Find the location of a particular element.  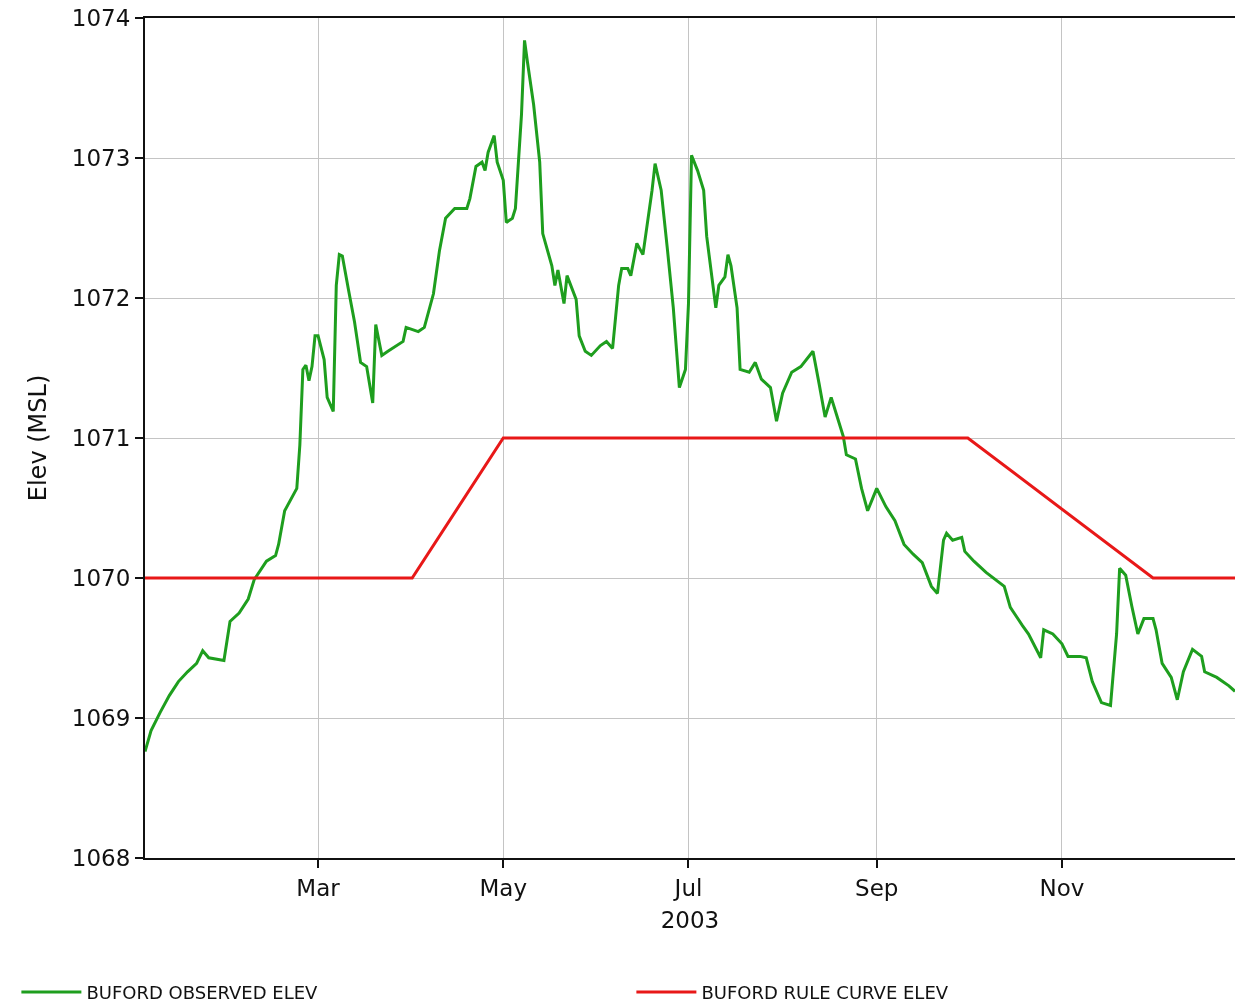

y-tick-label: 1068 is located at coordinates (101, 858).